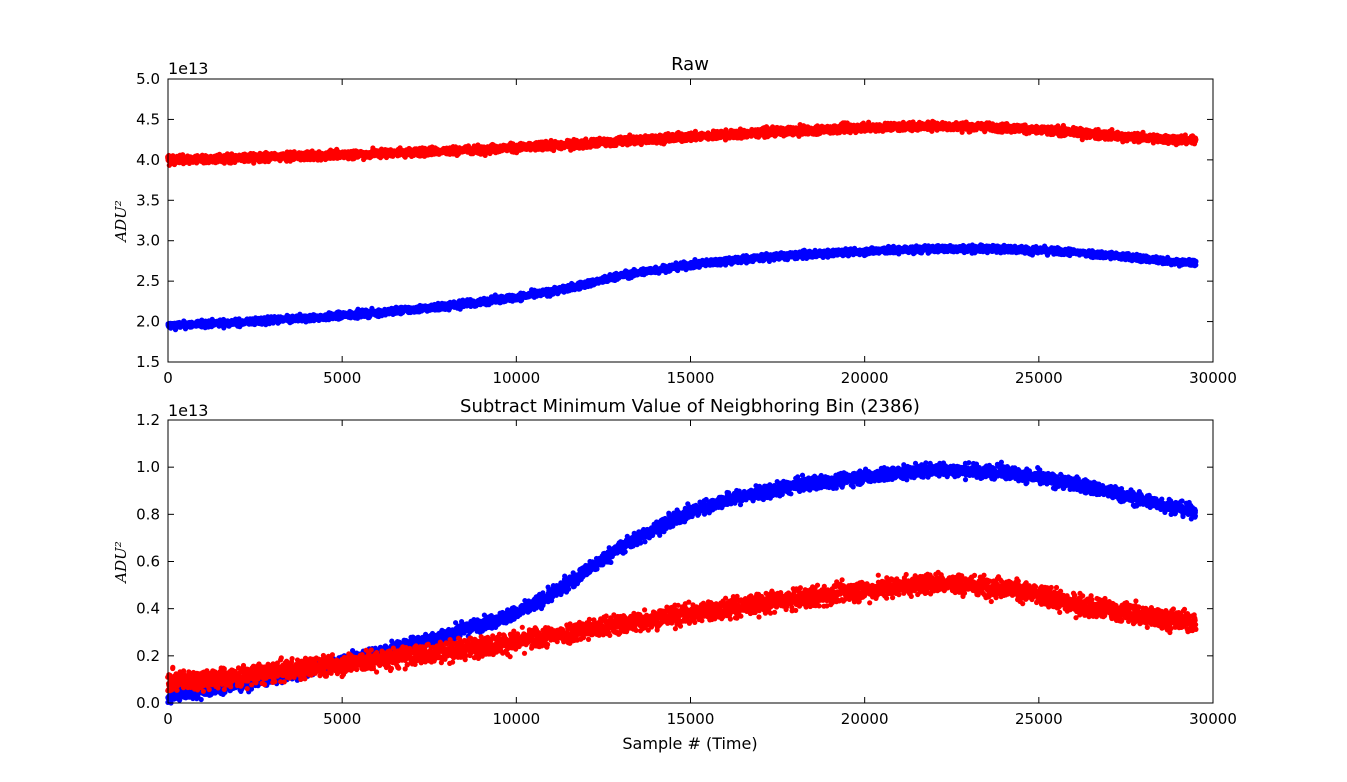 Image resolution: width=1347 pixels, height=782 pixels. What do you see at coordinates (168, 378) in the screenshot?
I see `x-tick-label: 0` at bounding box center [168, 378].